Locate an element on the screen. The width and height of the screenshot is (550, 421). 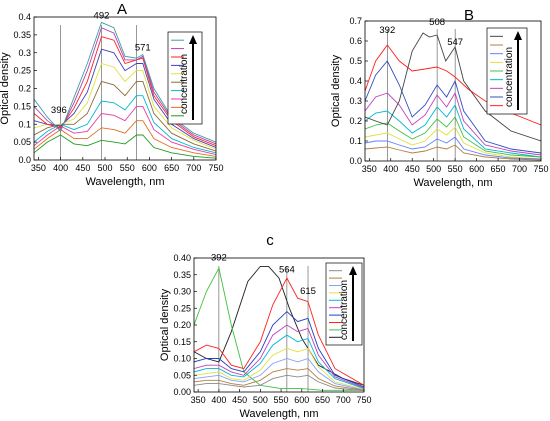
peak-label: 564 is located at coordinates (287, 269).